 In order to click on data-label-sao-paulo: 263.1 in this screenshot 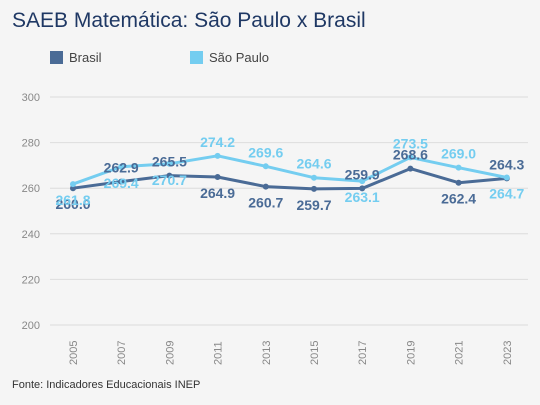, I will do `click(362, 197)`.